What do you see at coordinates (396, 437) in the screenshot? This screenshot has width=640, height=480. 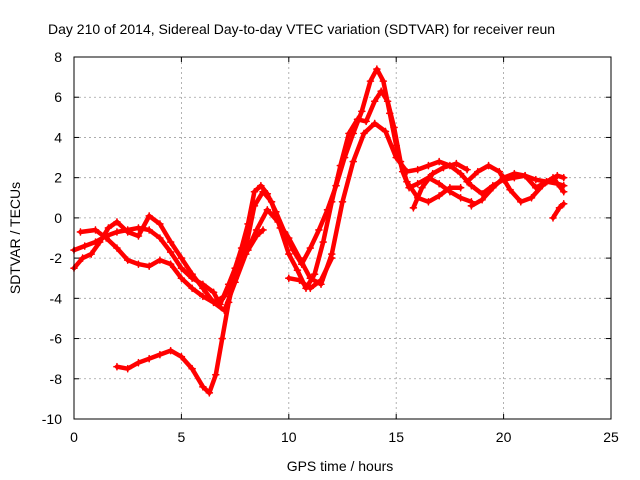 I see `x-tick-label: 15` at bounding box center [396, 437].